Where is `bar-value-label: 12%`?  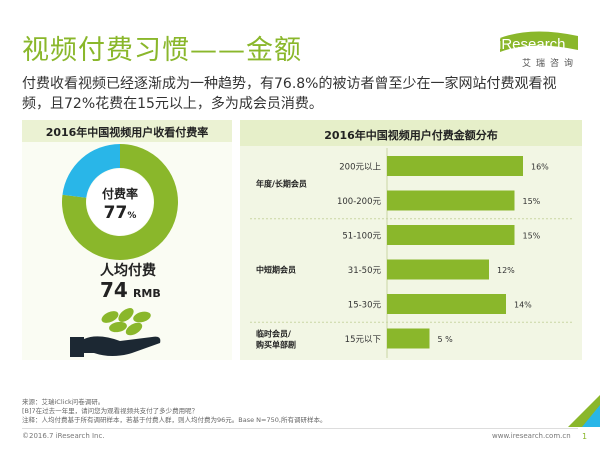
bar-value-label: 12% is located at coordinates (506, 270).